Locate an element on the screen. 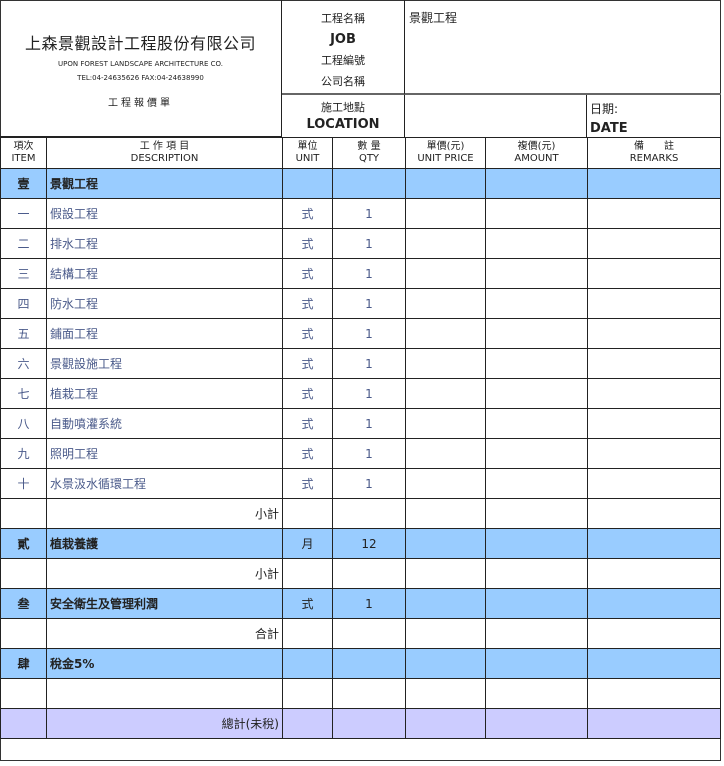 This screenshot has width=724, height=766. item-description: 照明工程 is located at coordinates (164, 453).